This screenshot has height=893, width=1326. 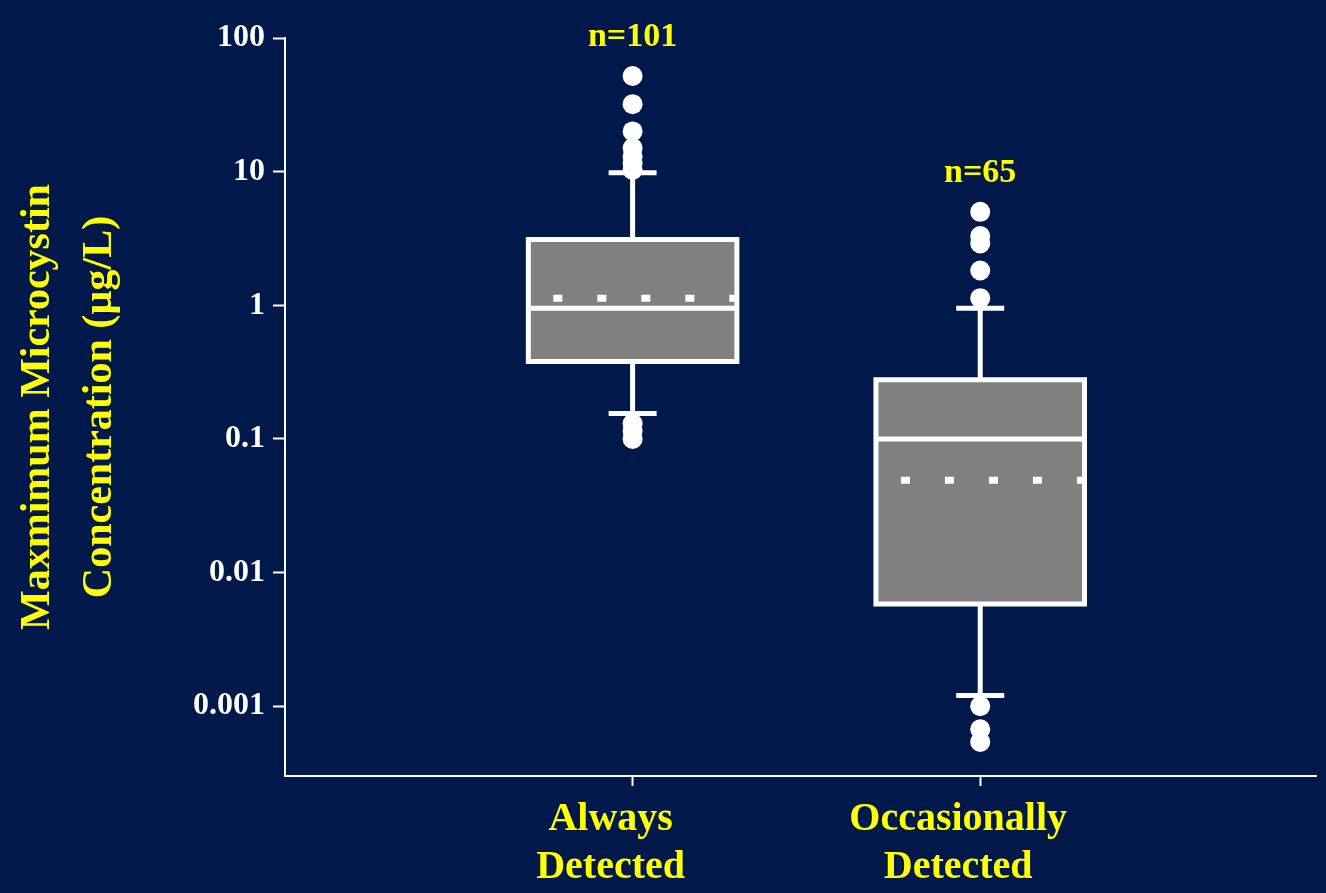 What do you see at coordinates (958, 841) in the screenshot?
I see `x-tick-label: Occasionally Detected` at bounding box center [958, 841].